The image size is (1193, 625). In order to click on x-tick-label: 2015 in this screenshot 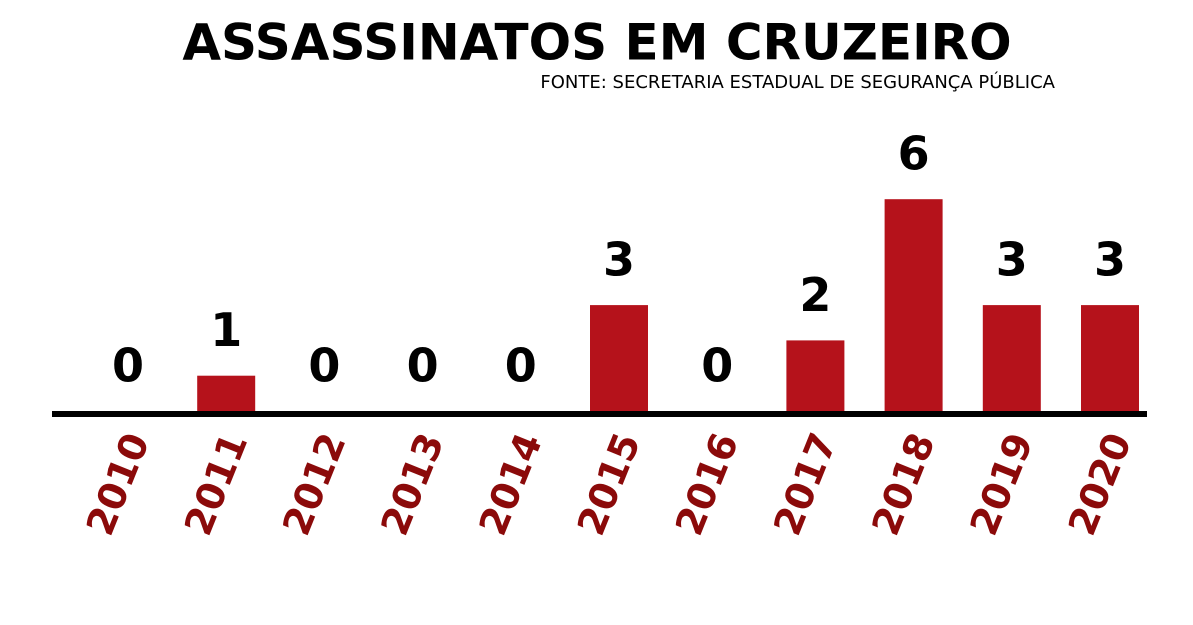, I will do `click(609, 484)`.